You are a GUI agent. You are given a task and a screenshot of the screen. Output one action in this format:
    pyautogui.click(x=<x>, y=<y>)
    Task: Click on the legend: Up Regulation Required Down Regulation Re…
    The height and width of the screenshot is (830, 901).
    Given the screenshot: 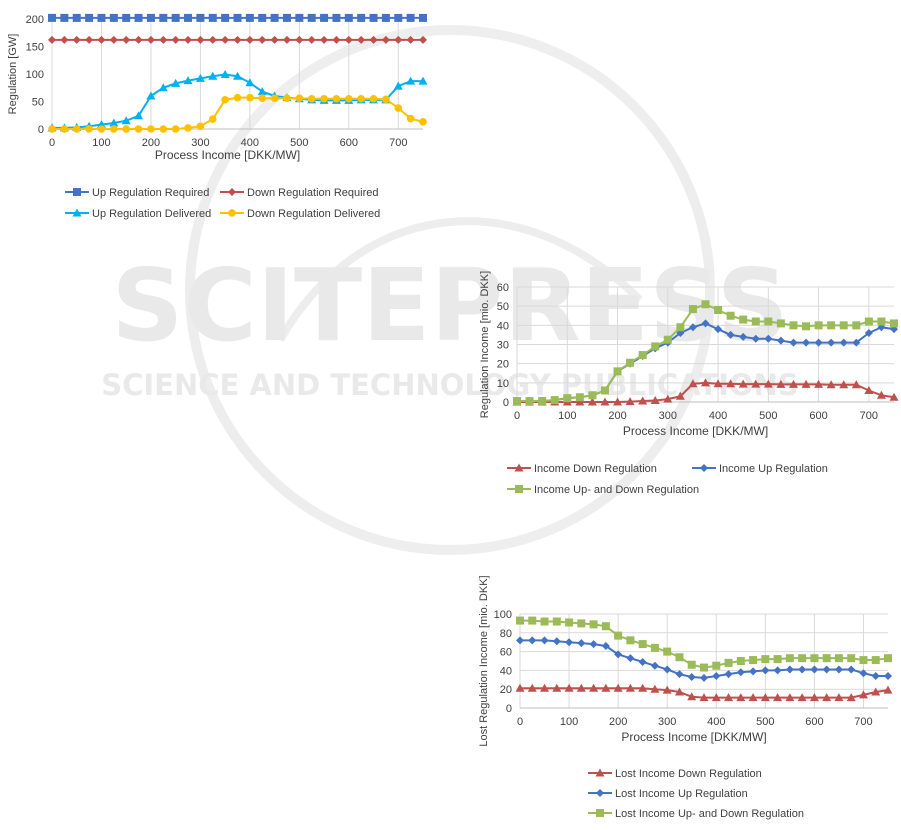 What is the action you would take?
    pyautogui.click(x=222, y=203)
    